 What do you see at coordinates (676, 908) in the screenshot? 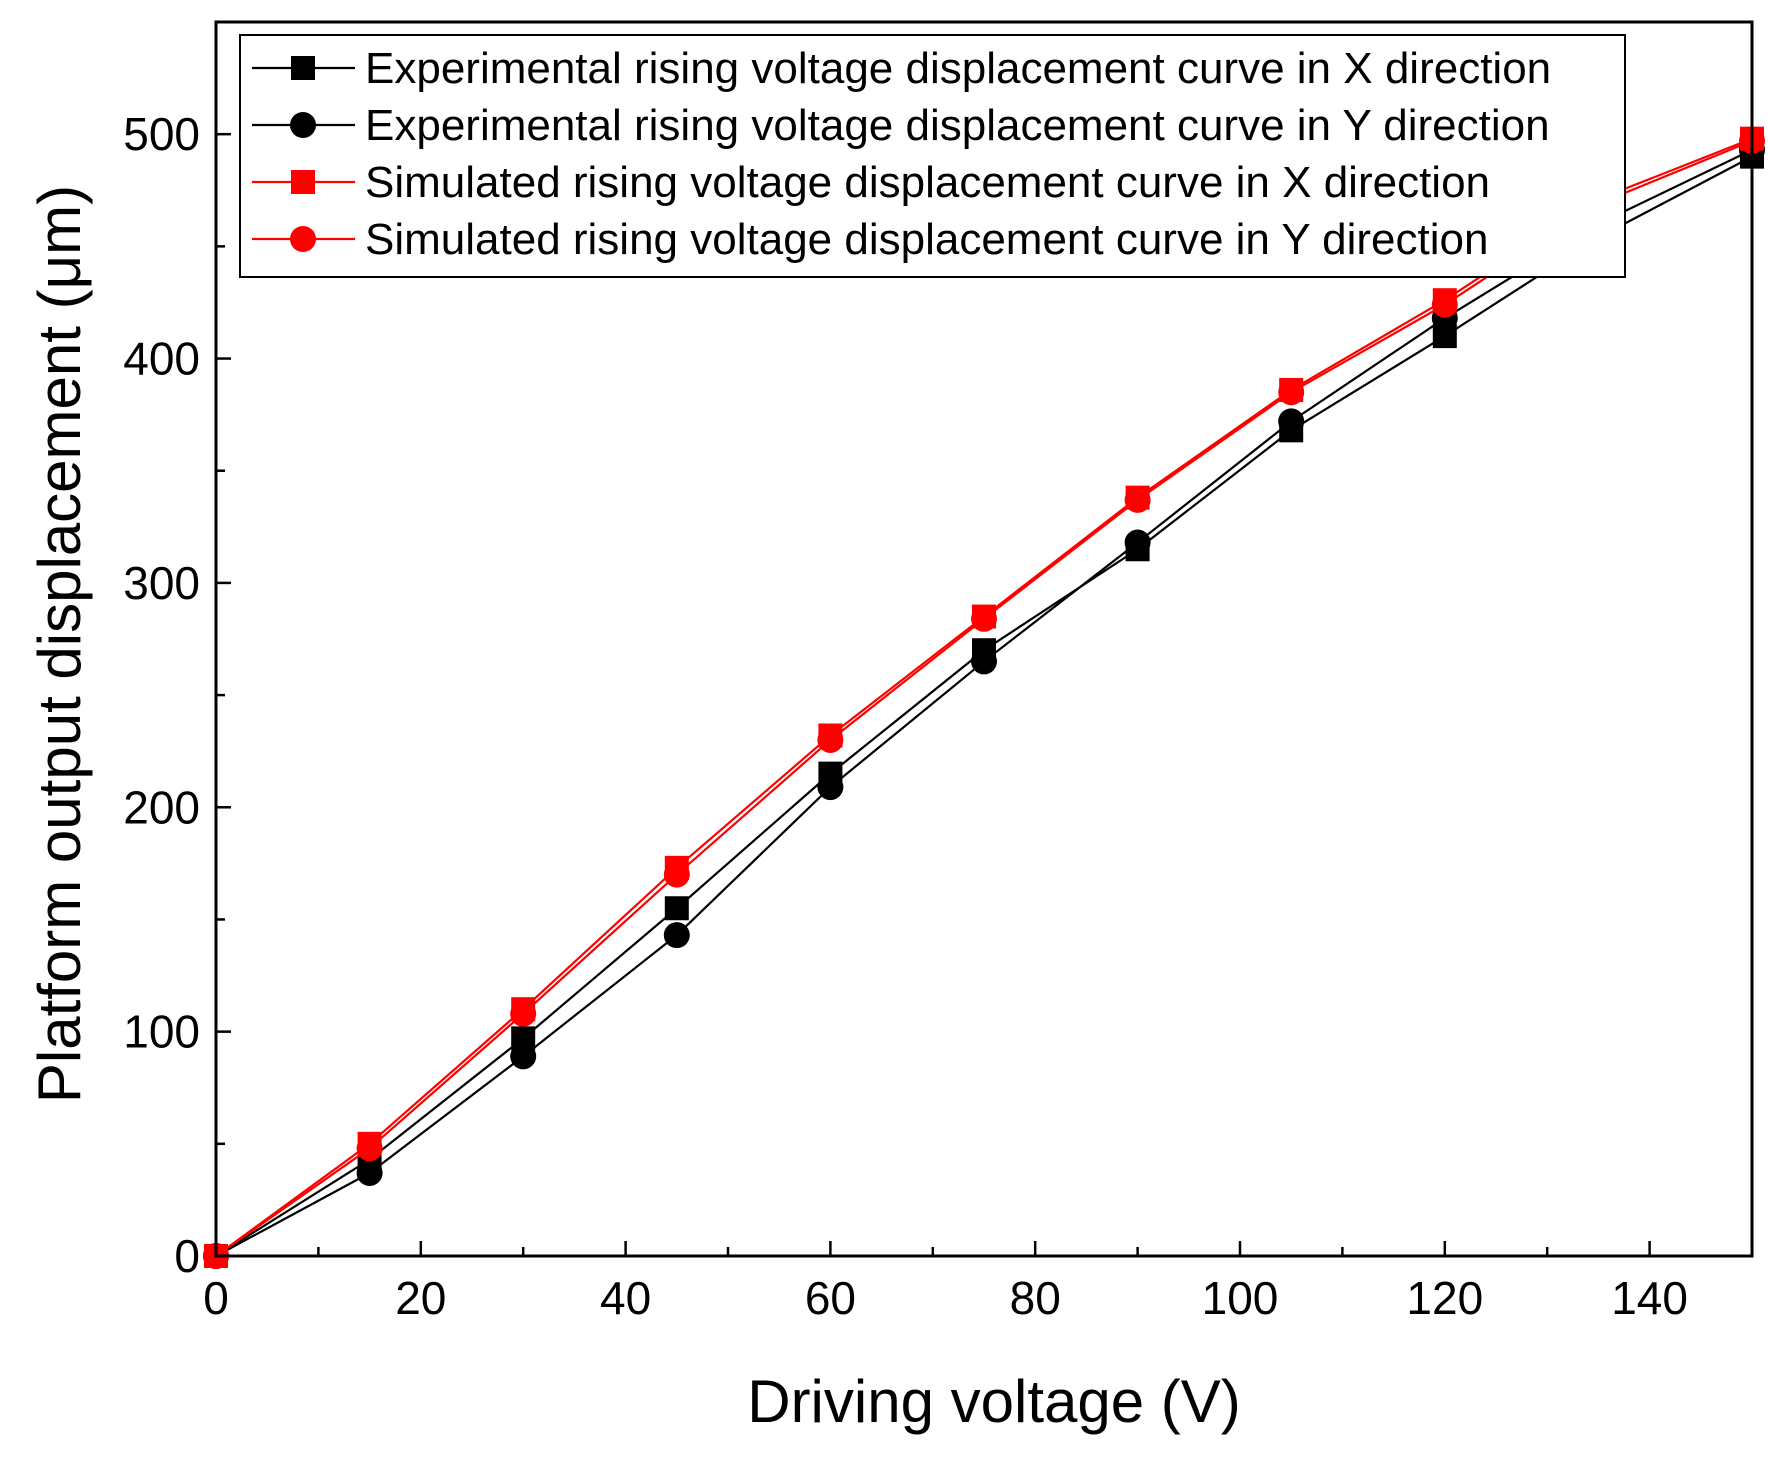
I see `series-1-point` at bounding box center [676, 908].